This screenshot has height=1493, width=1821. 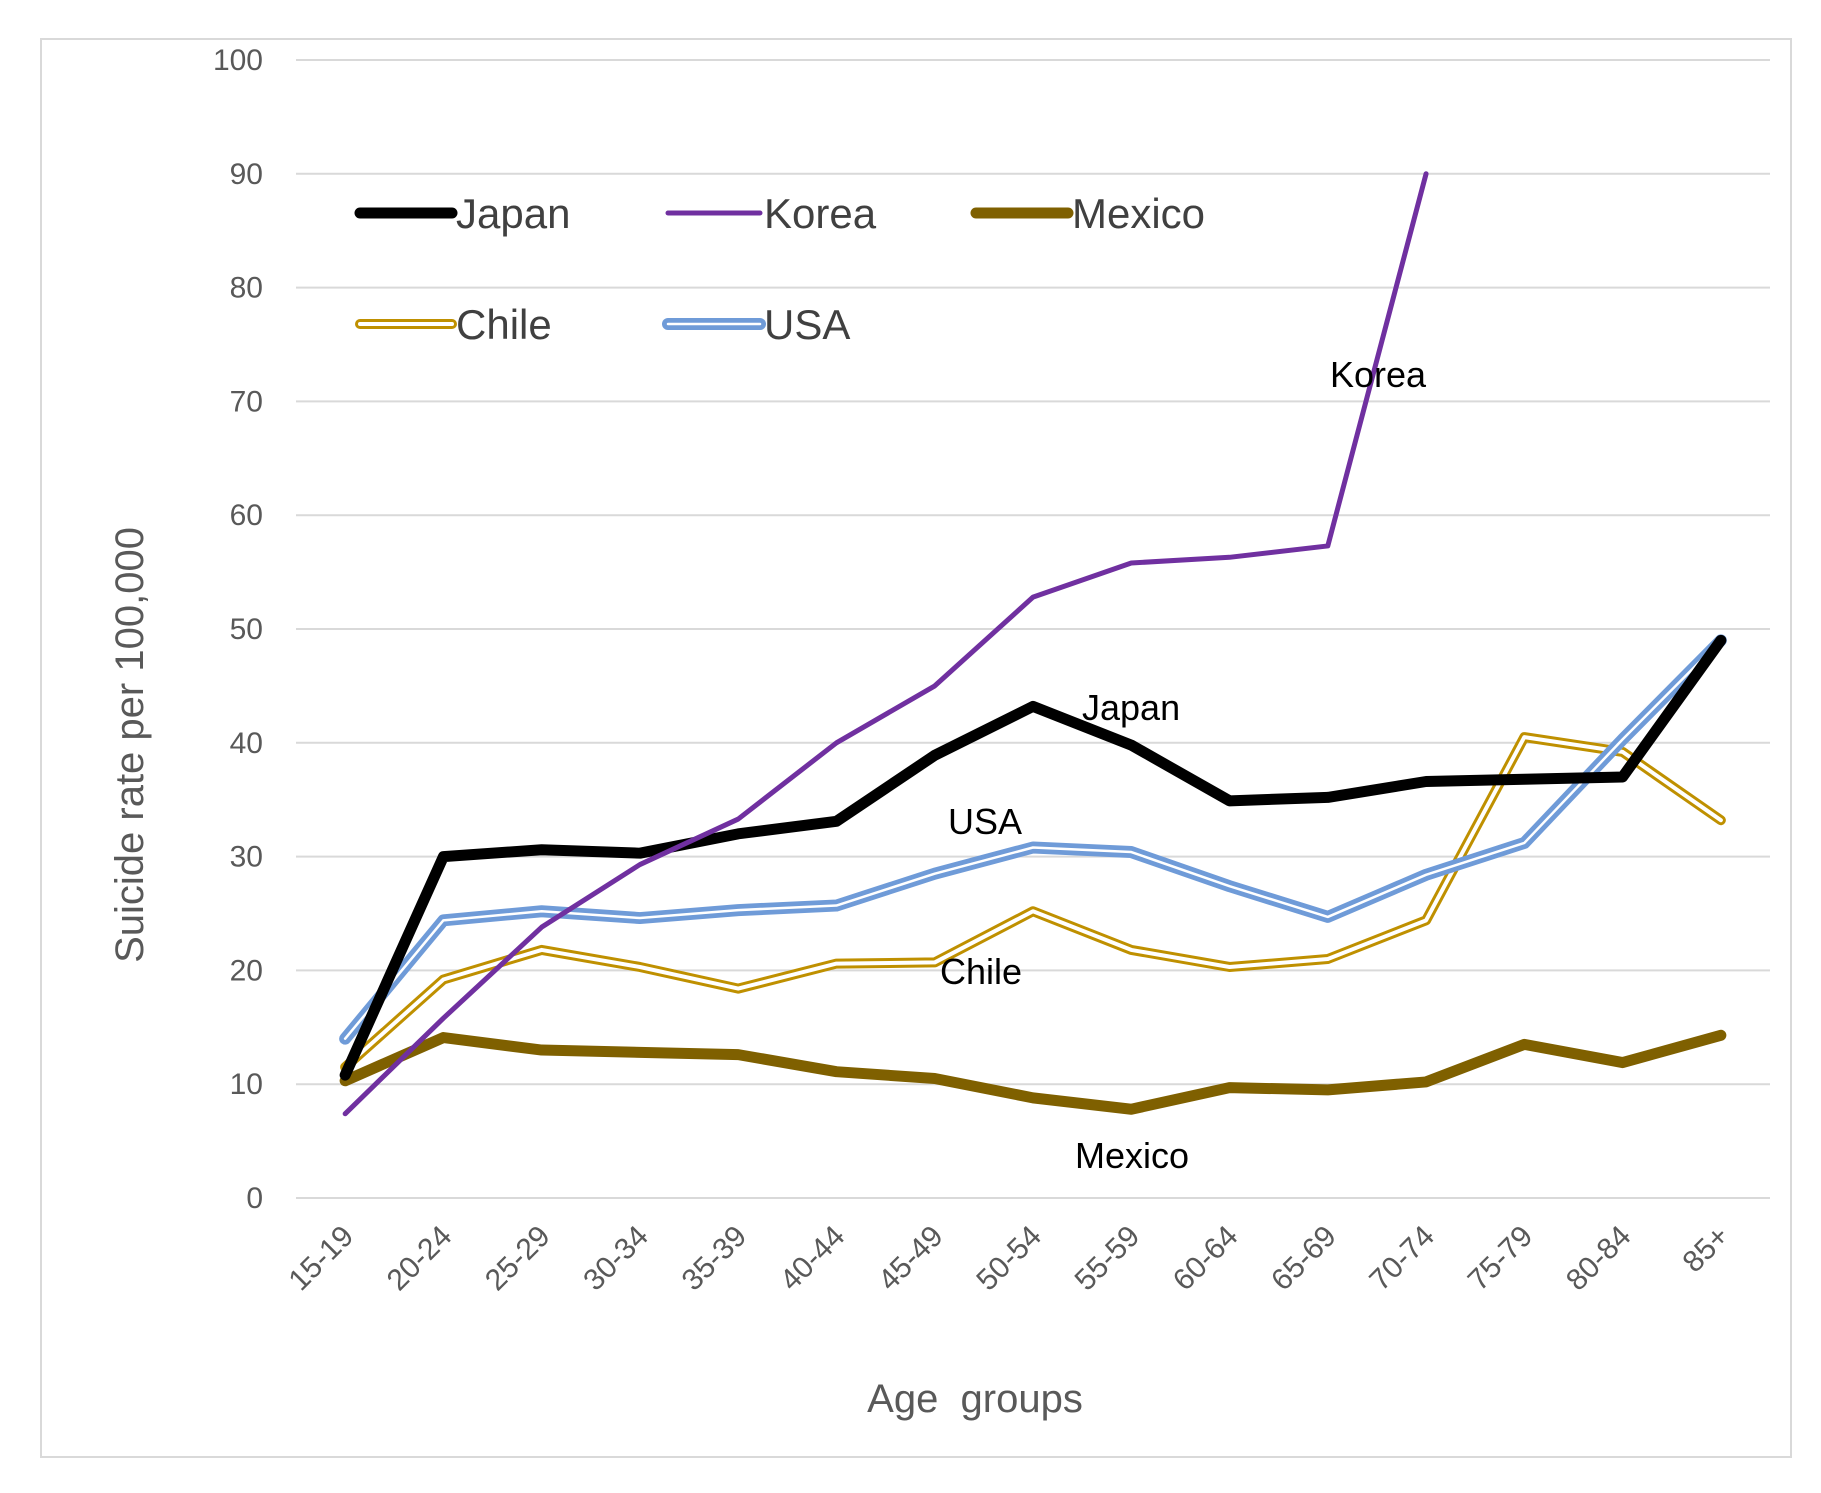 What do you see at coordinates (518, 1259) in the screenshot?
I see `x-tick-label: 25-29` at bounding box center [518, 1259].